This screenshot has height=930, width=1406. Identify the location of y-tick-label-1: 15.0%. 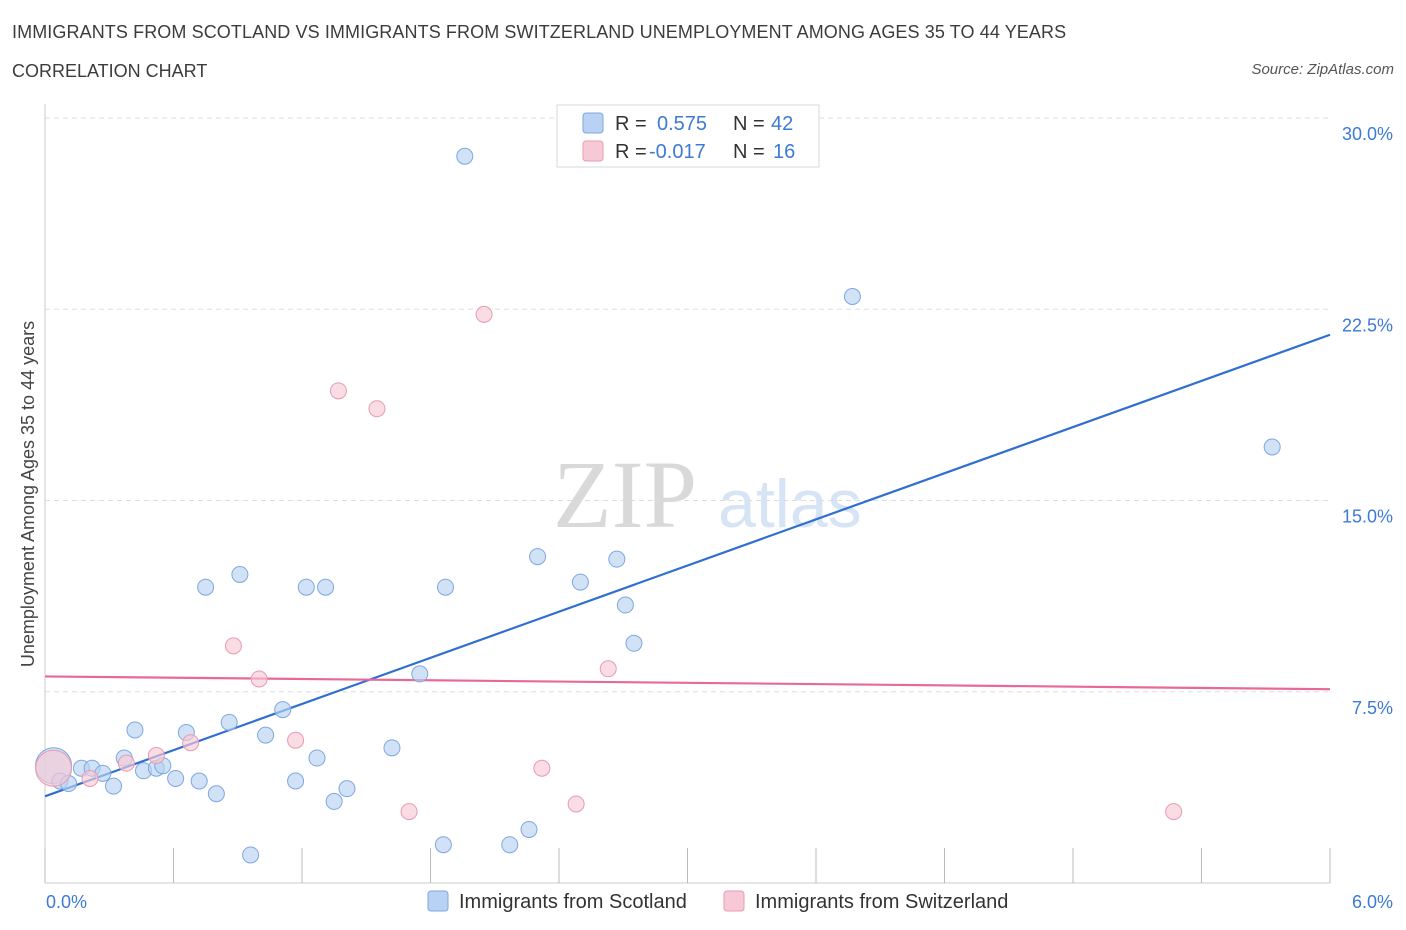
(1367, 517).